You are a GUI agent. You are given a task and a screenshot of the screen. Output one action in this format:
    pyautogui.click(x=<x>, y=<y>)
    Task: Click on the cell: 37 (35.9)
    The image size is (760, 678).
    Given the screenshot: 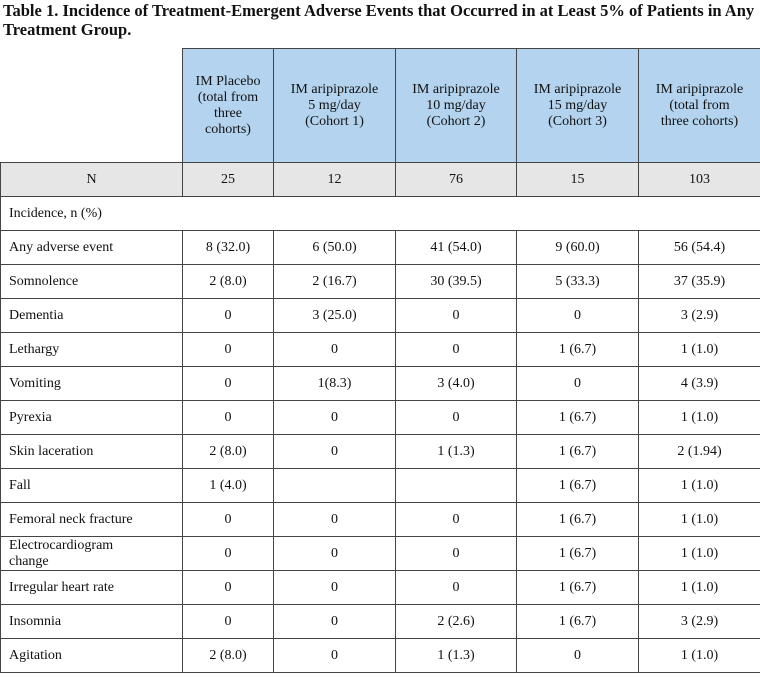 What is the action you would take?
    pyautogui.click(x=699, y=281)
    